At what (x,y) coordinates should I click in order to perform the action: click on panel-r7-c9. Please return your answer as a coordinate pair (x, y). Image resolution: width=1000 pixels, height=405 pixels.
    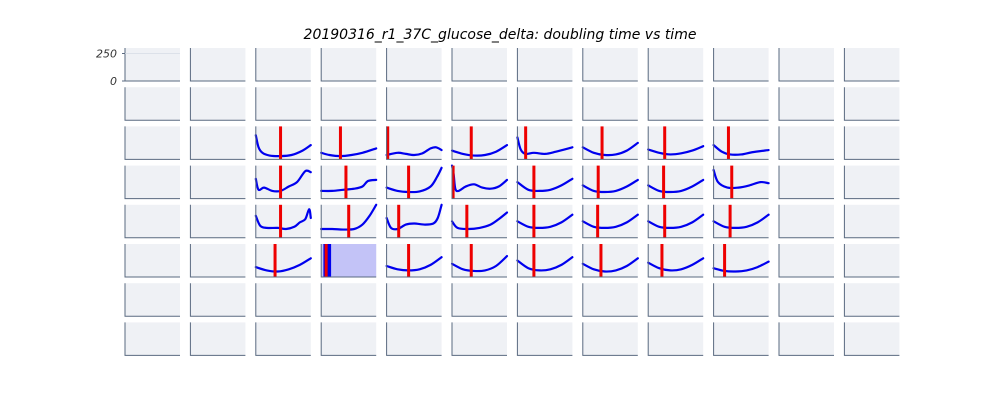
    Looking at the image, I should click on (741, 339).